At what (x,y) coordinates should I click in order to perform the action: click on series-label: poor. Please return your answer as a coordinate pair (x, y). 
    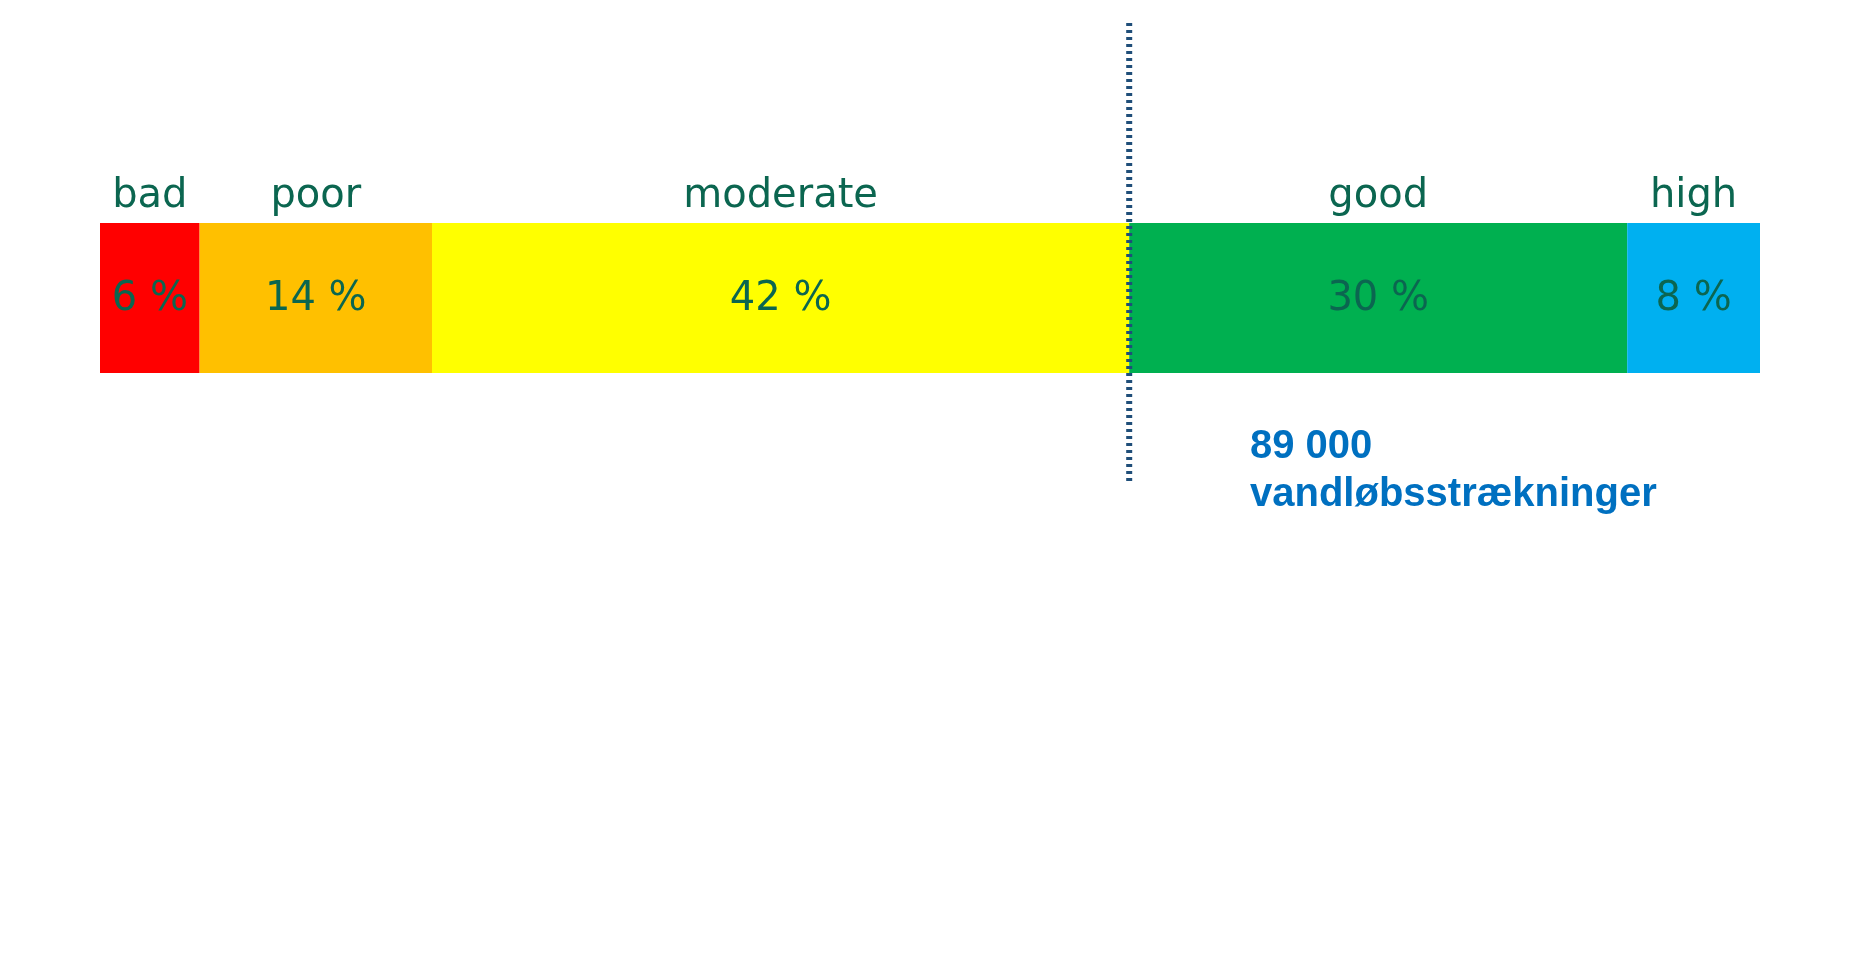
    Looking at the image, I should click on (316, 193).